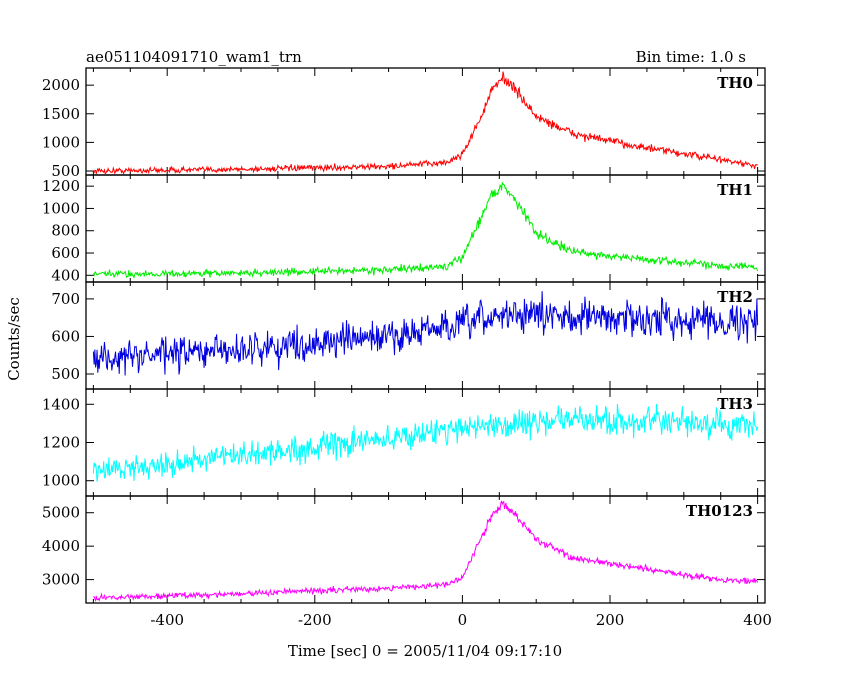 Image resolution: width=850 pixels, height=680 pixels. What do you see at coordinates (735, 190) in the screenshot?
I see `series-label: TH1` at bounding box center [735, 190].